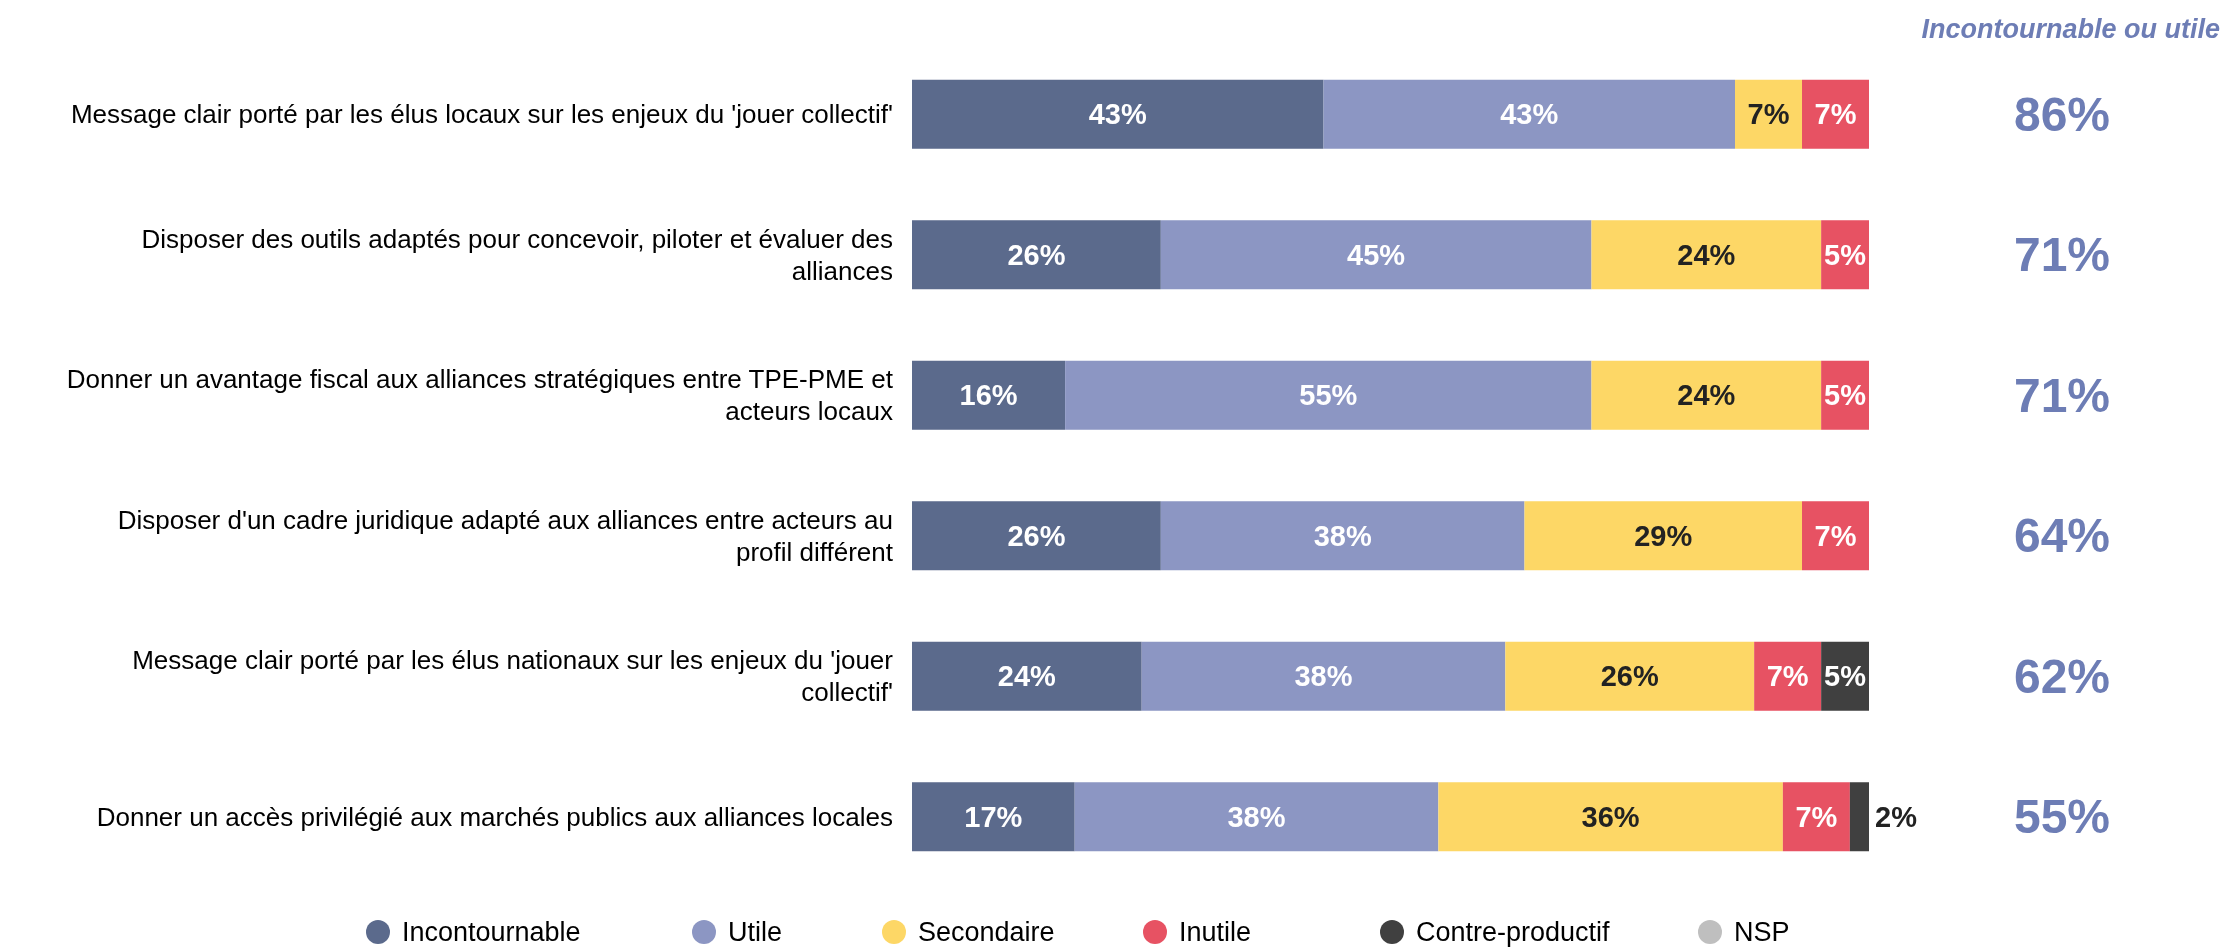  I want to click on data-label: 36%, so click(1610, 816).